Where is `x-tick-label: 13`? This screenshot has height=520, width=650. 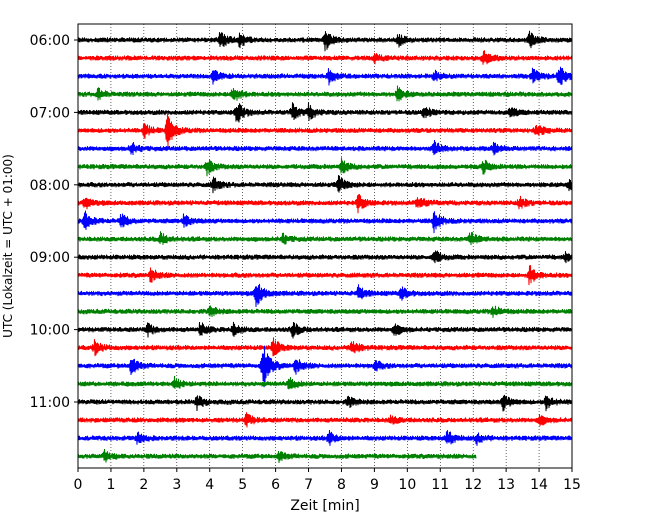
x-tick-label: 13 is located at coordinates (506, 485).